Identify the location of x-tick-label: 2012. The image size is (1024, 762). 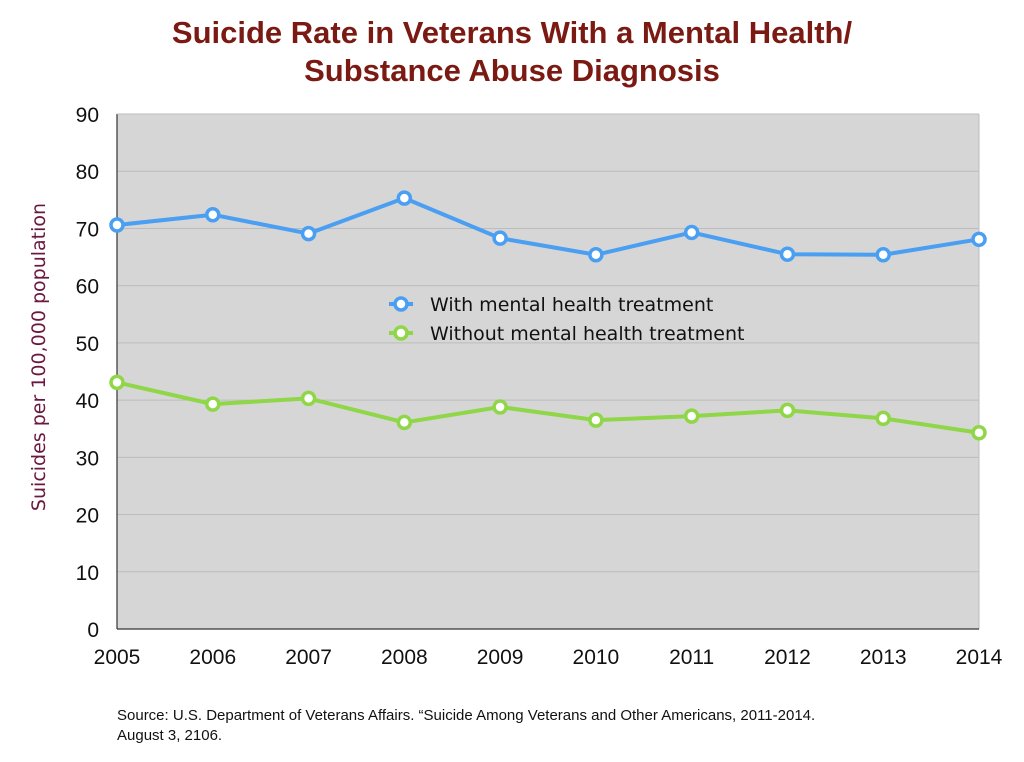
(787, 657).